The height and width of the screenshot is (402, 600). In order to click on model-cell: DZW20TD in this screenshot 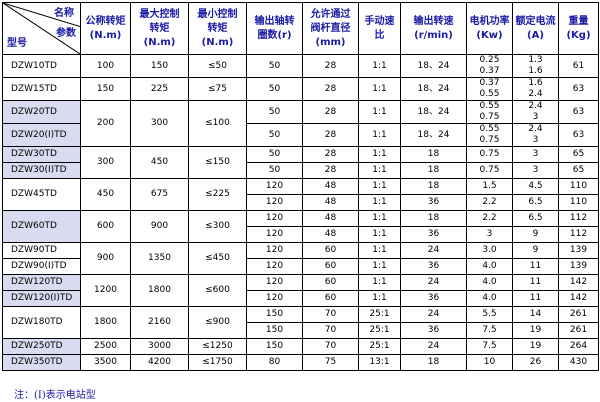, I will do `click(41, 112)`.